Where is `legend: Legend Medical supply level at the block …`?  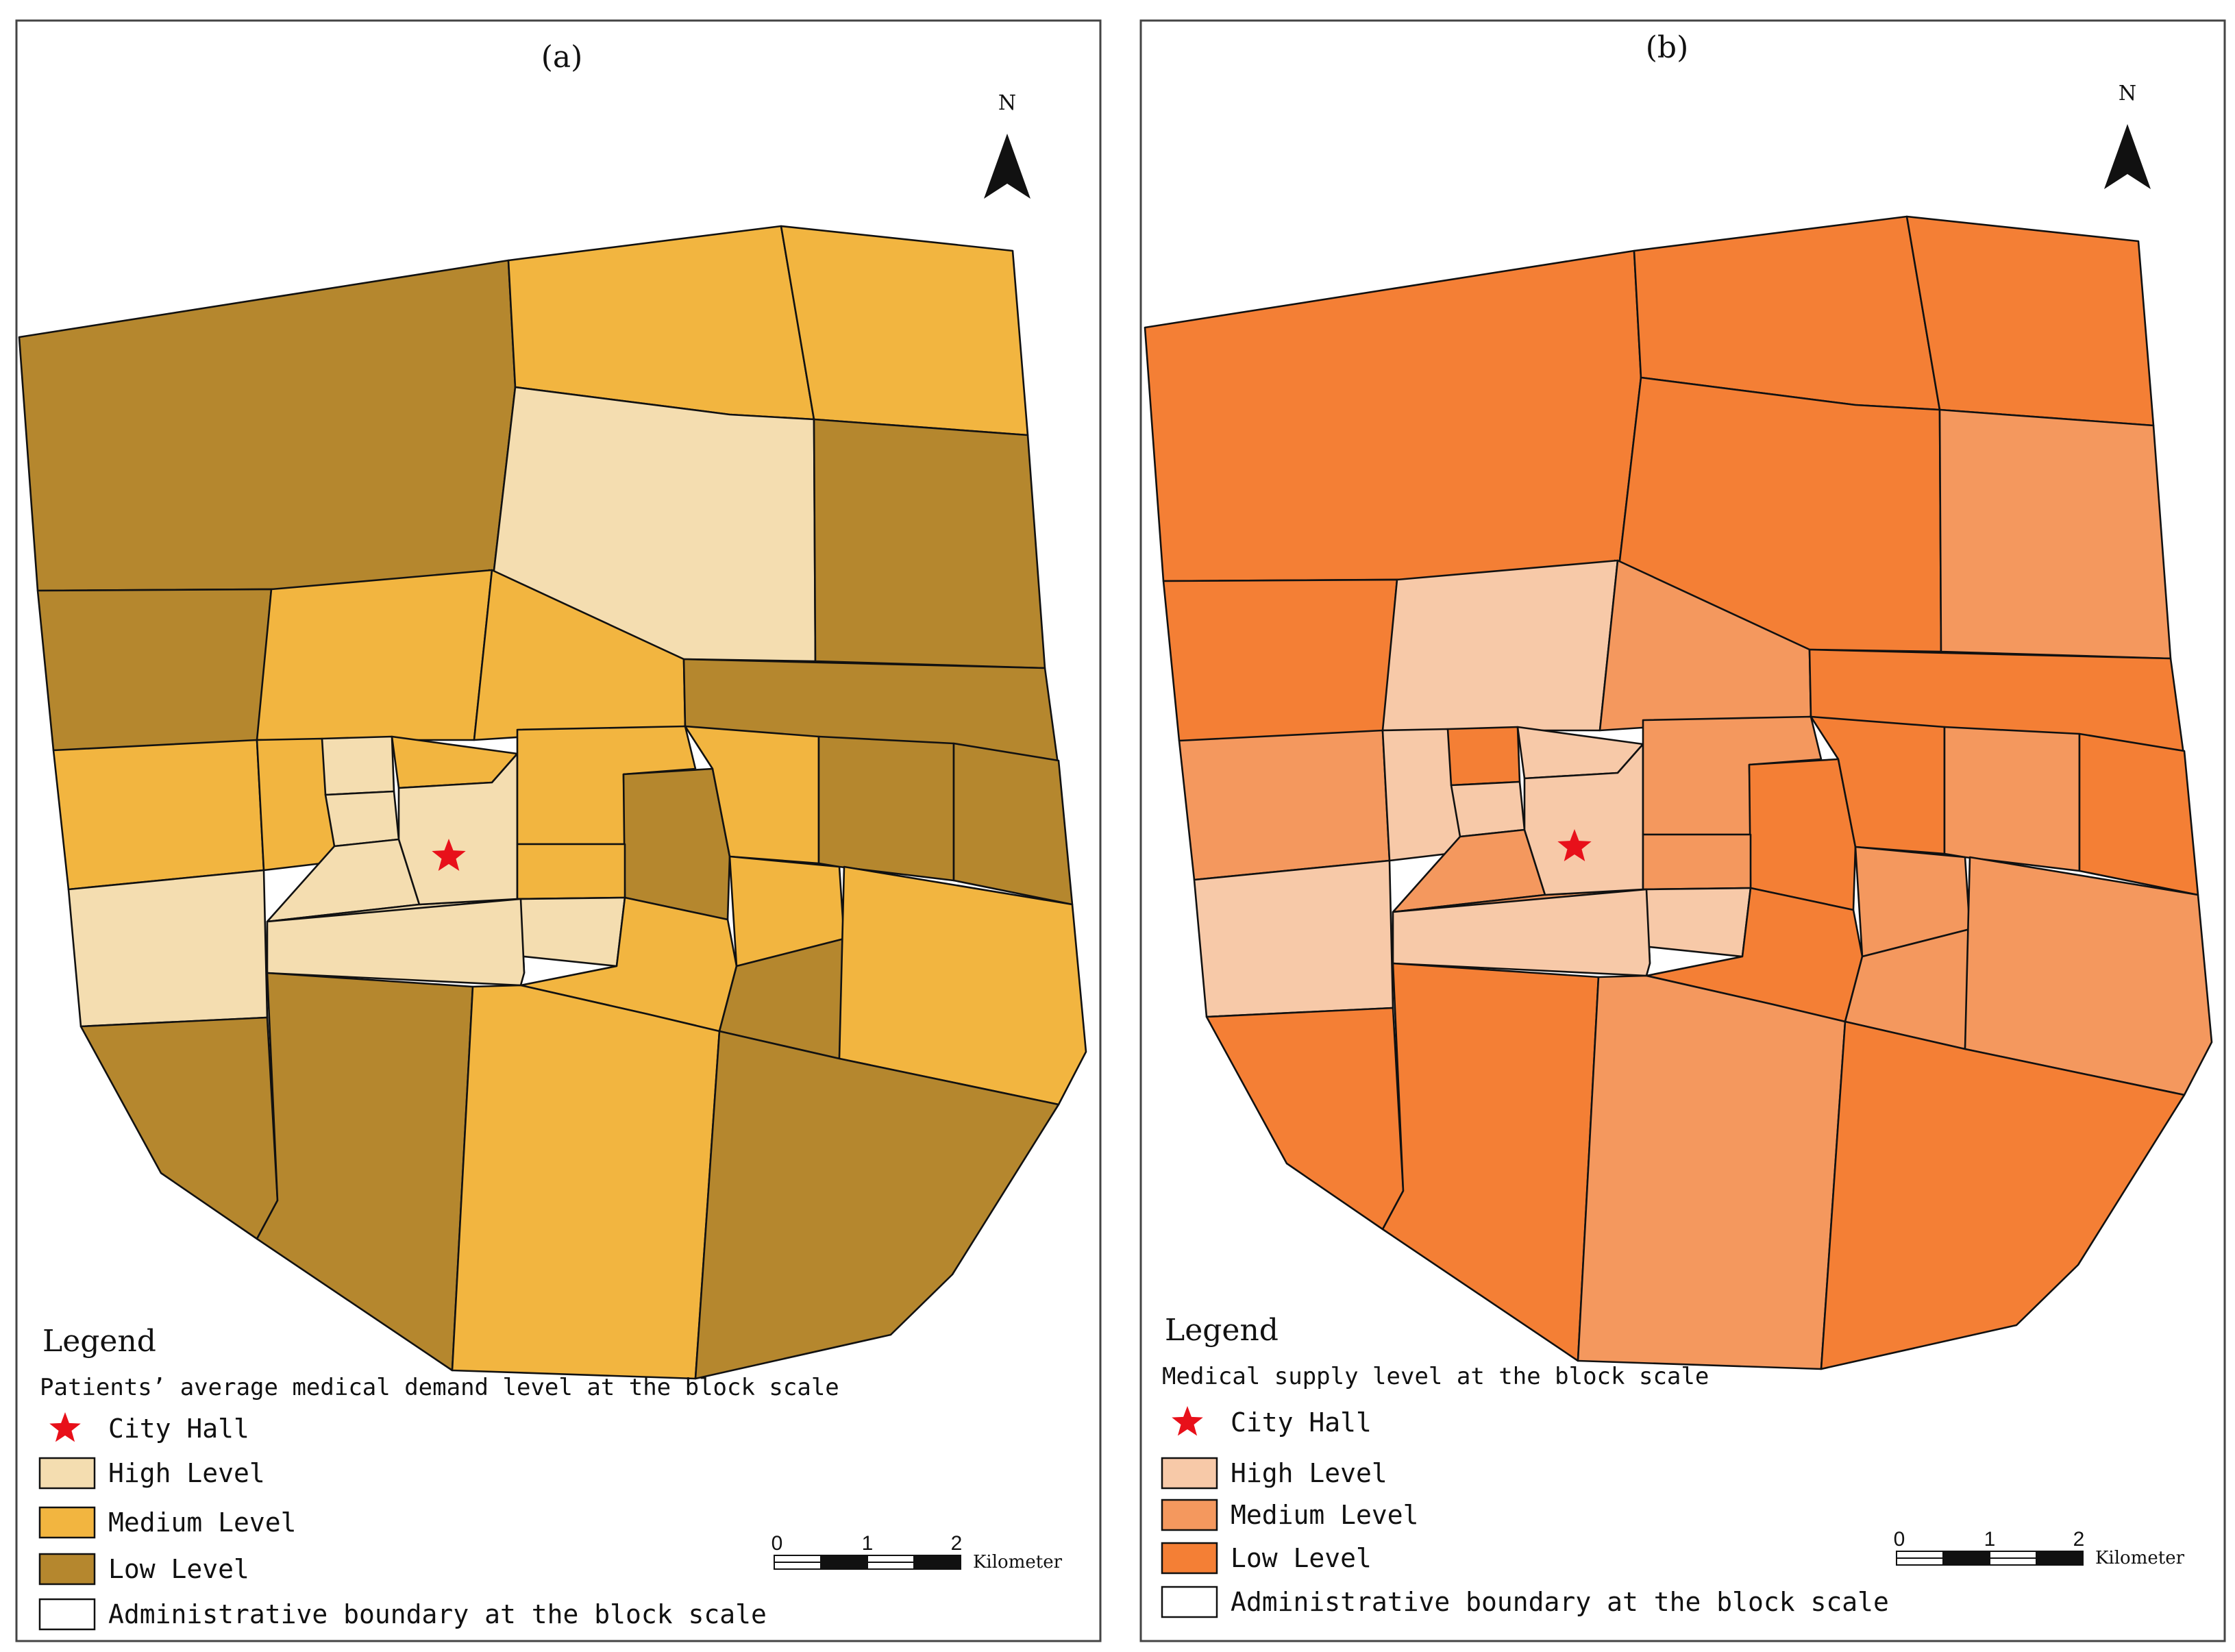 legend: Legend Medical supply level at the block … is located at coordinates (1525, 1465).